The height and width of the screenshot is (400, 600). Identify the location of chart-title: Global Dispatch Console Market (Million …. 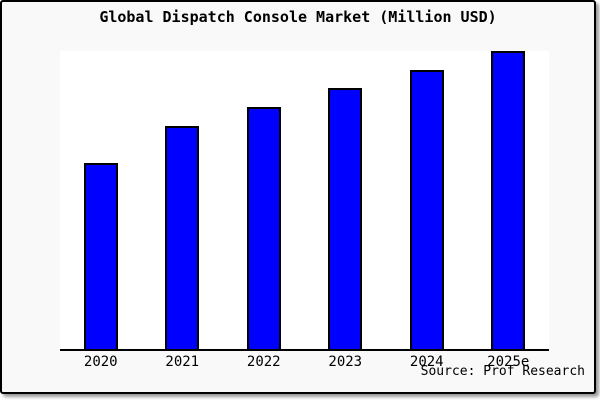
(298, 17).